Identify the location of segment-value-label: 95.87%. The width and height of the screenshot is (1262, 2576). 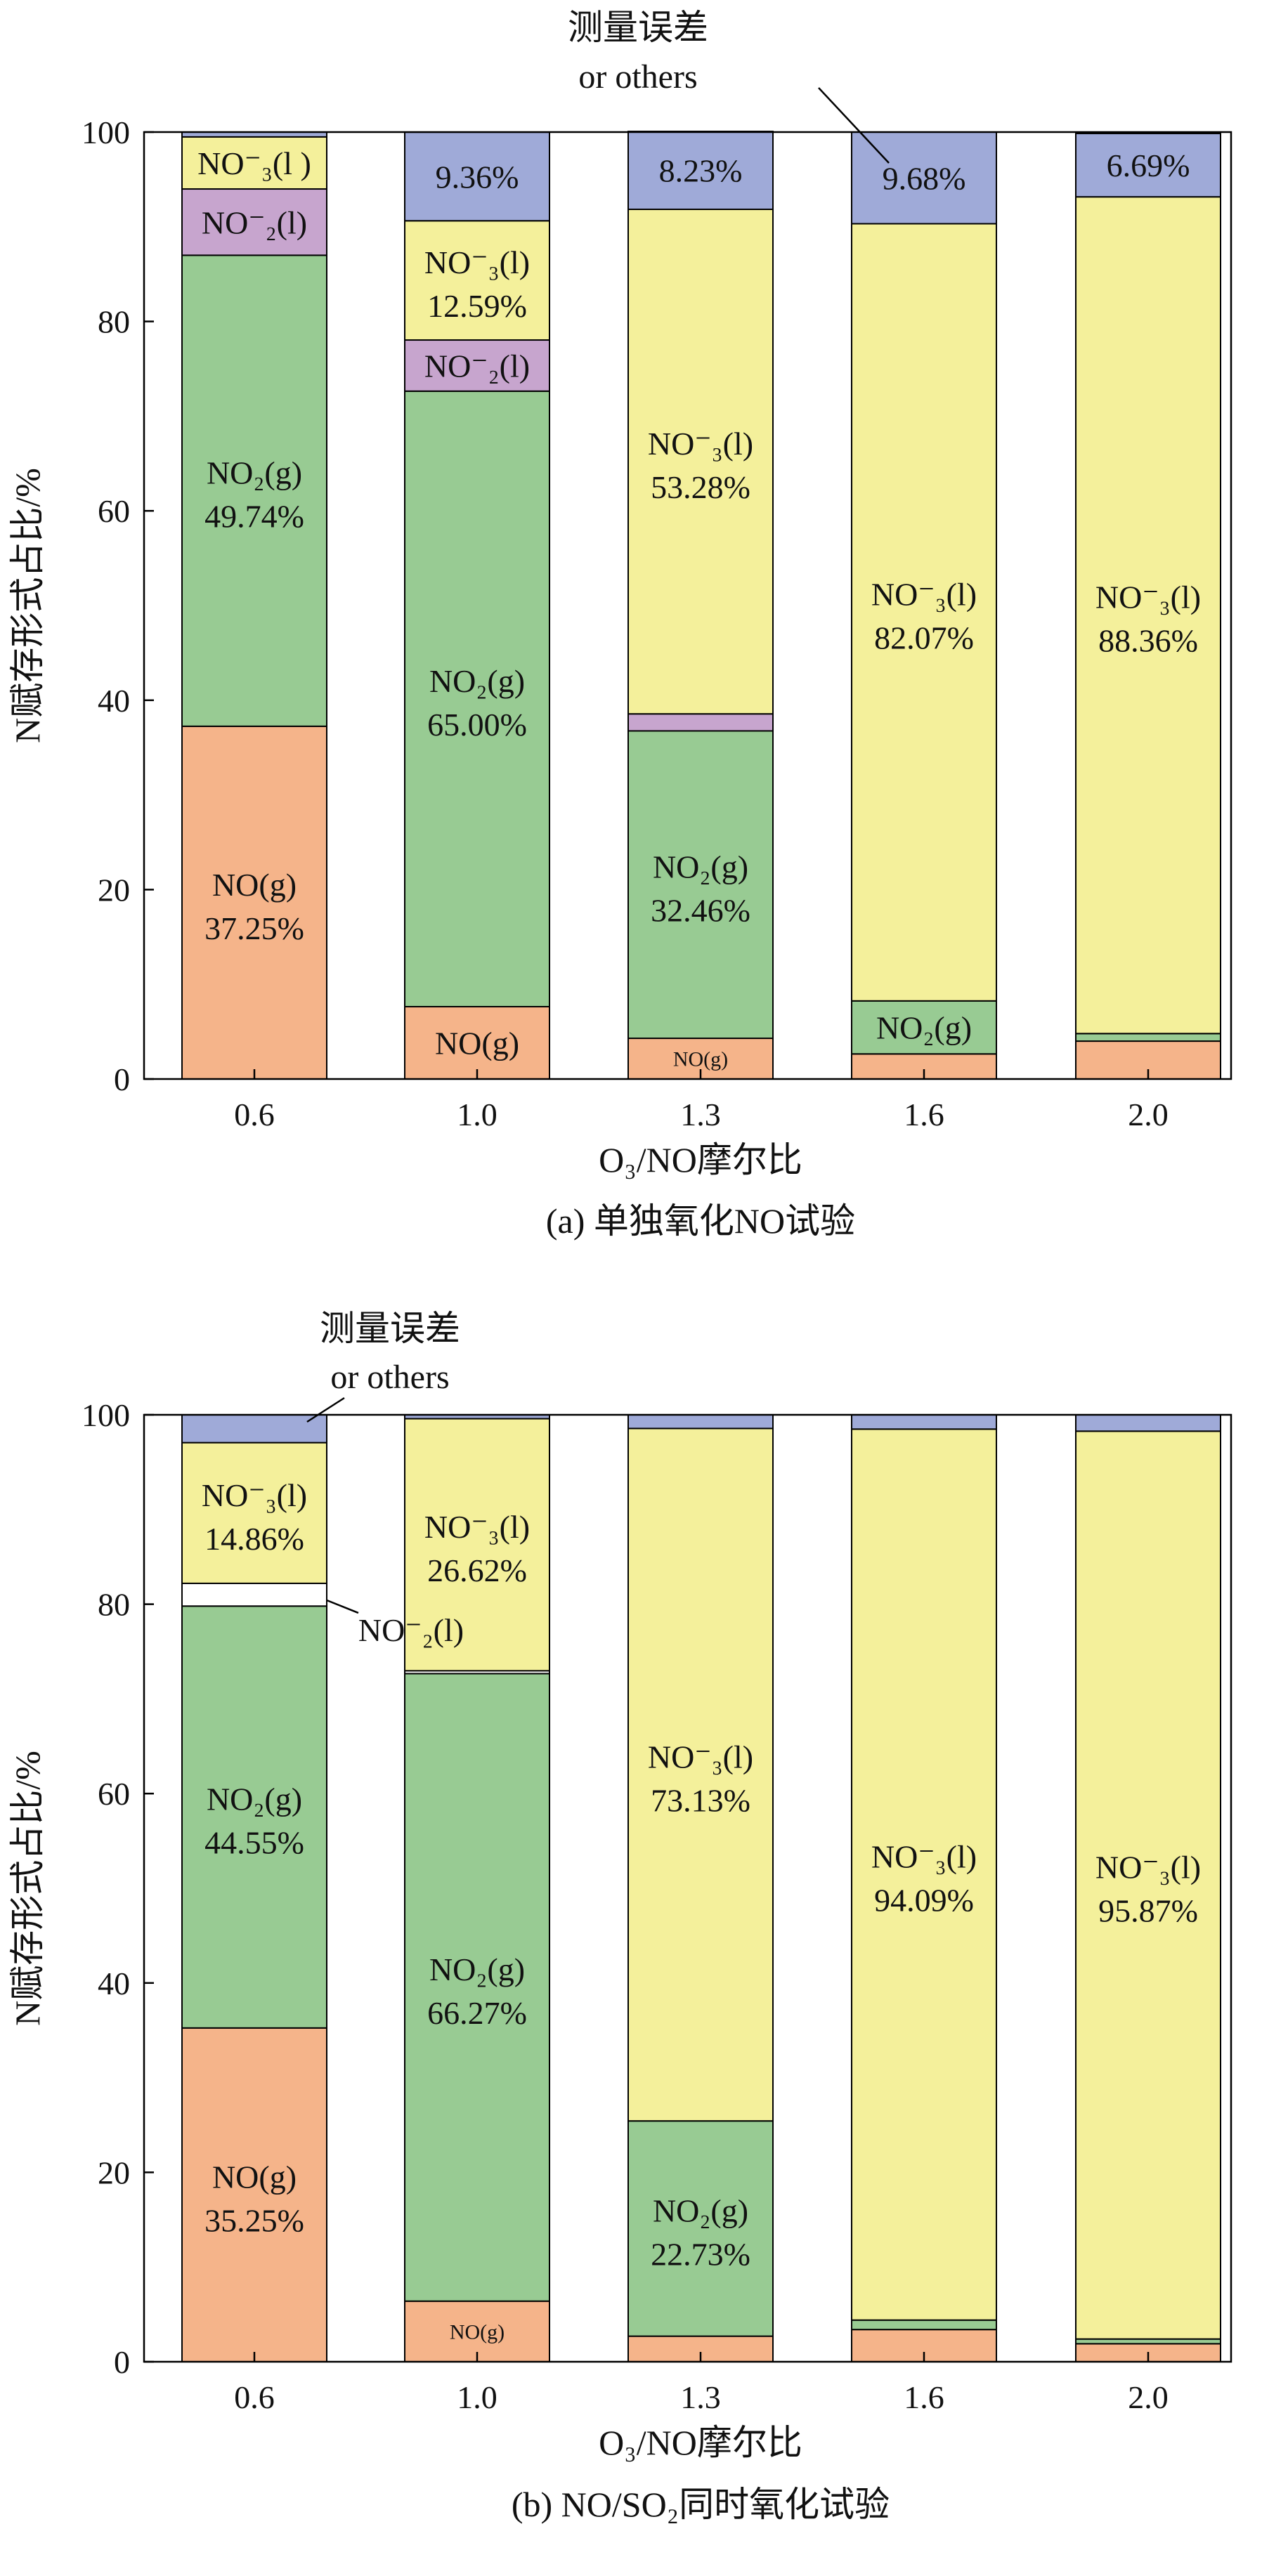
(1148, 1910).